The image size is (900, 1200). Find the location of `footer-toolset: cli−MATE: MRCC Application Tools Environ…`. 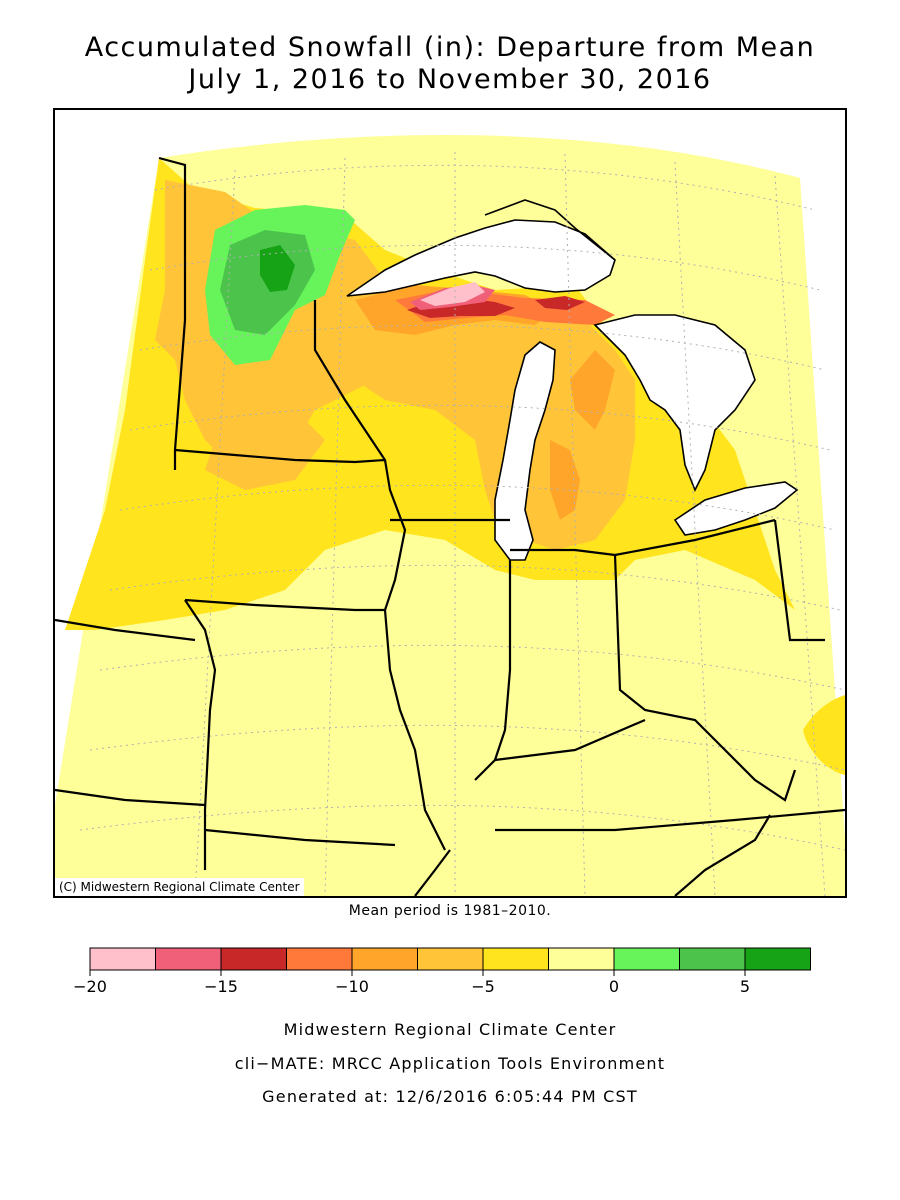

footer-toolset: cli−MATE: MRCC Application Tools Environ… is located at coordinates (450, 1063).